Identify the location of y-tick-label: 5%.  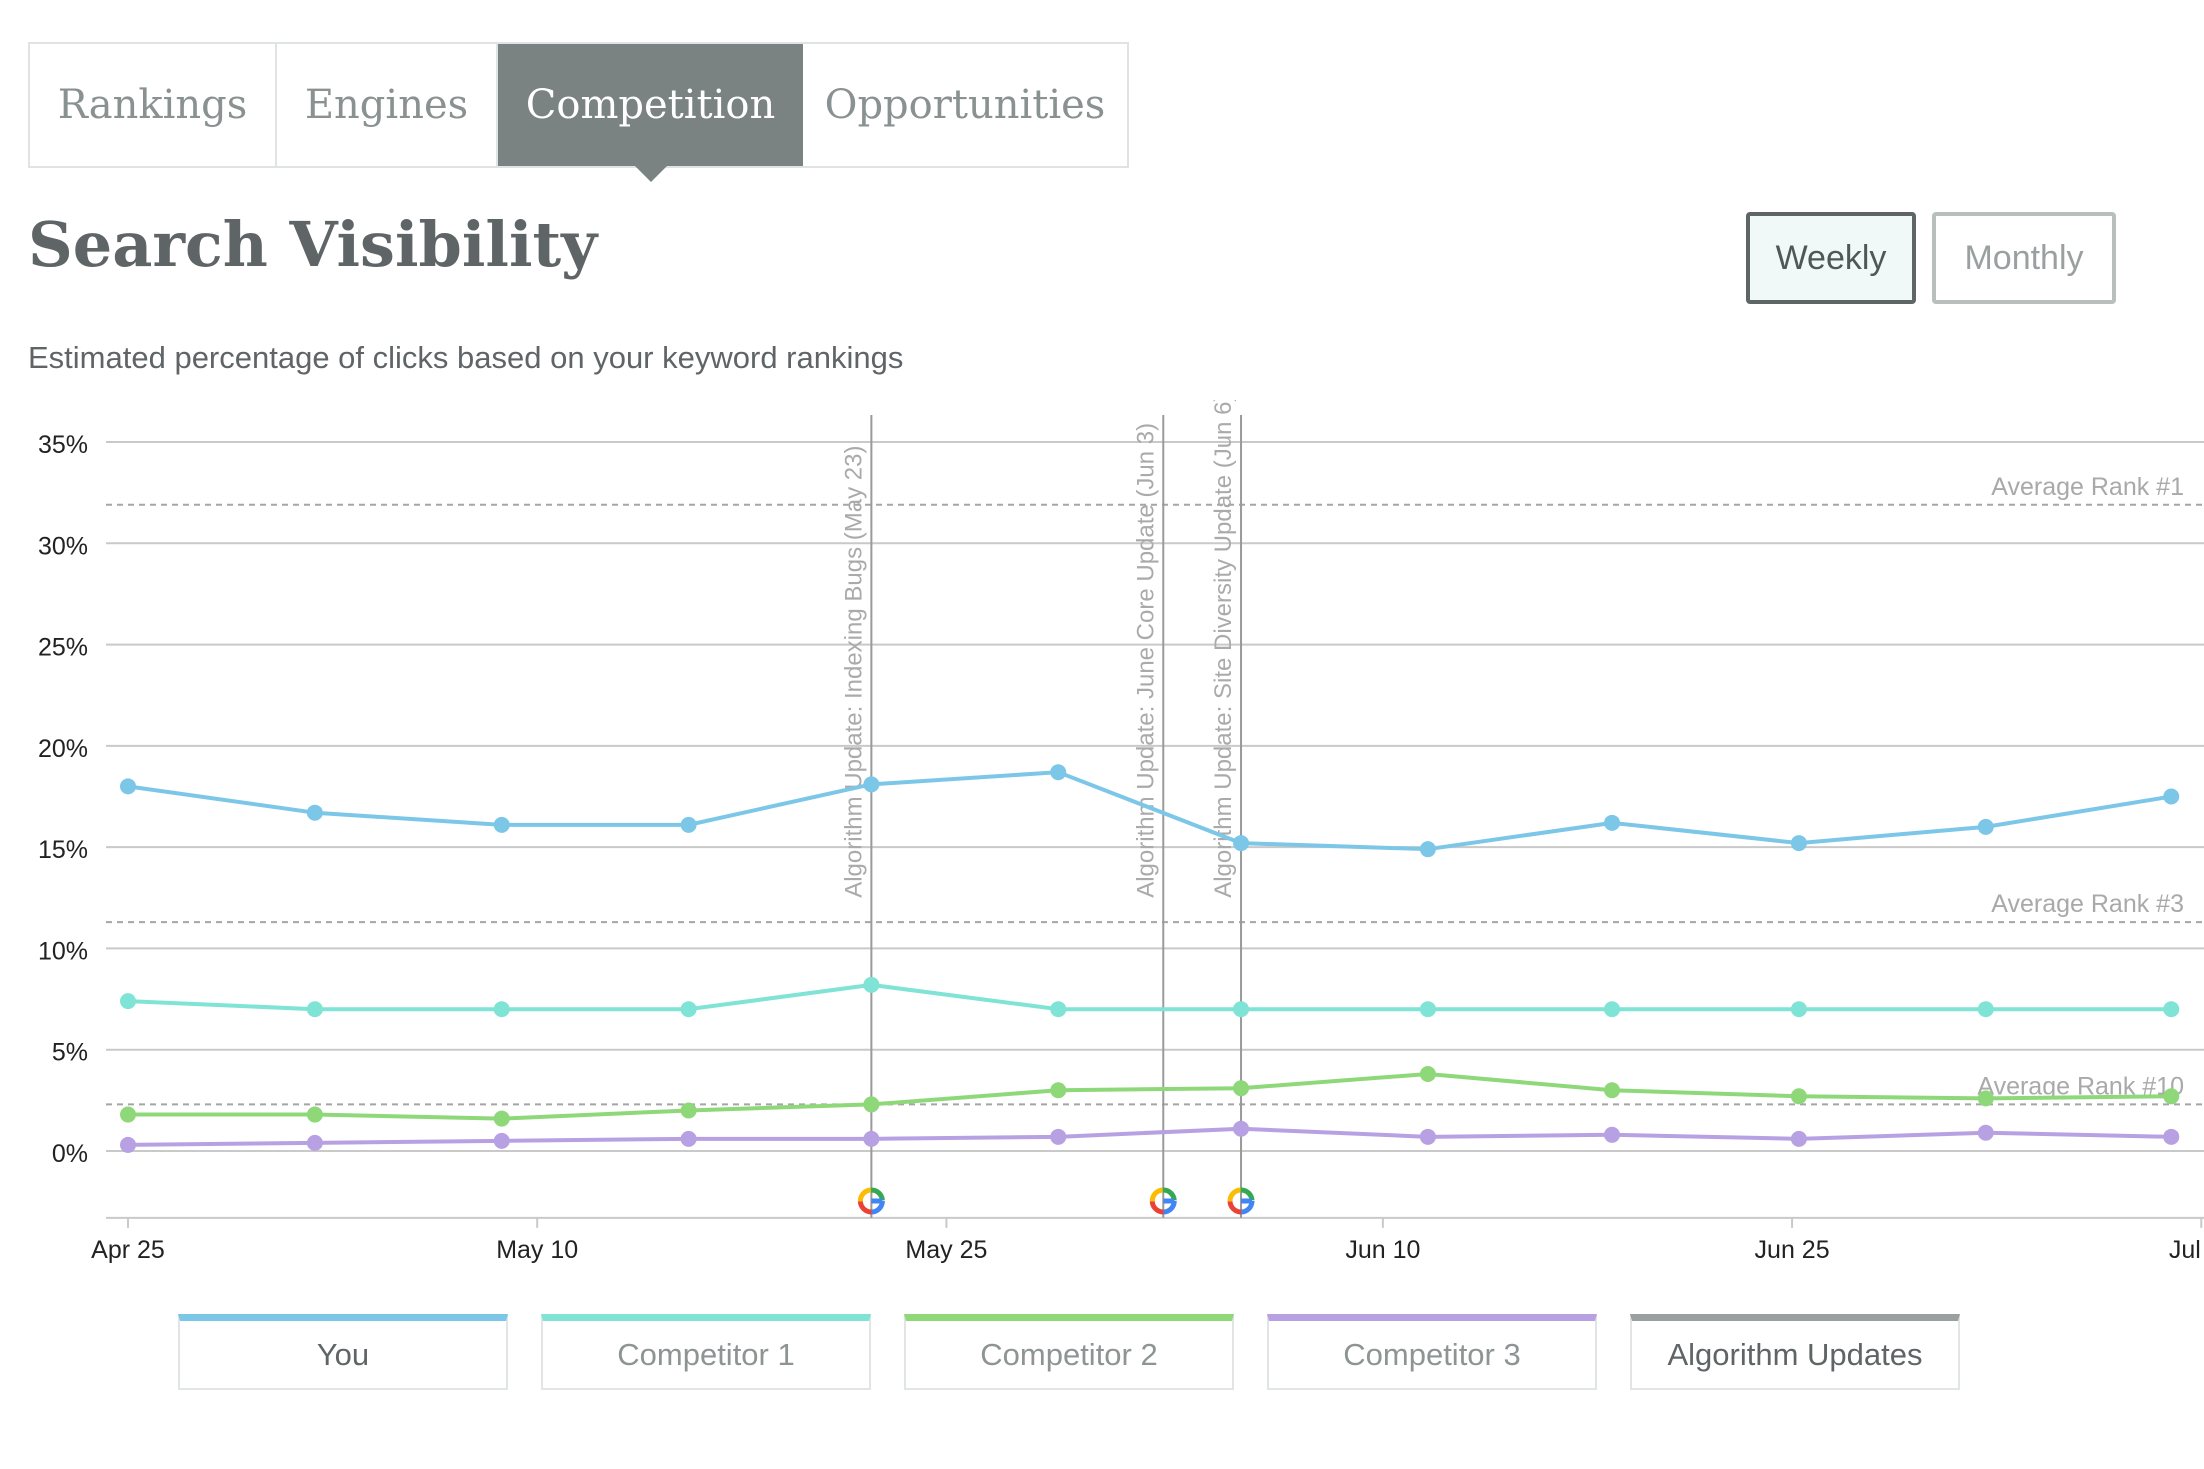
(70, 1053).